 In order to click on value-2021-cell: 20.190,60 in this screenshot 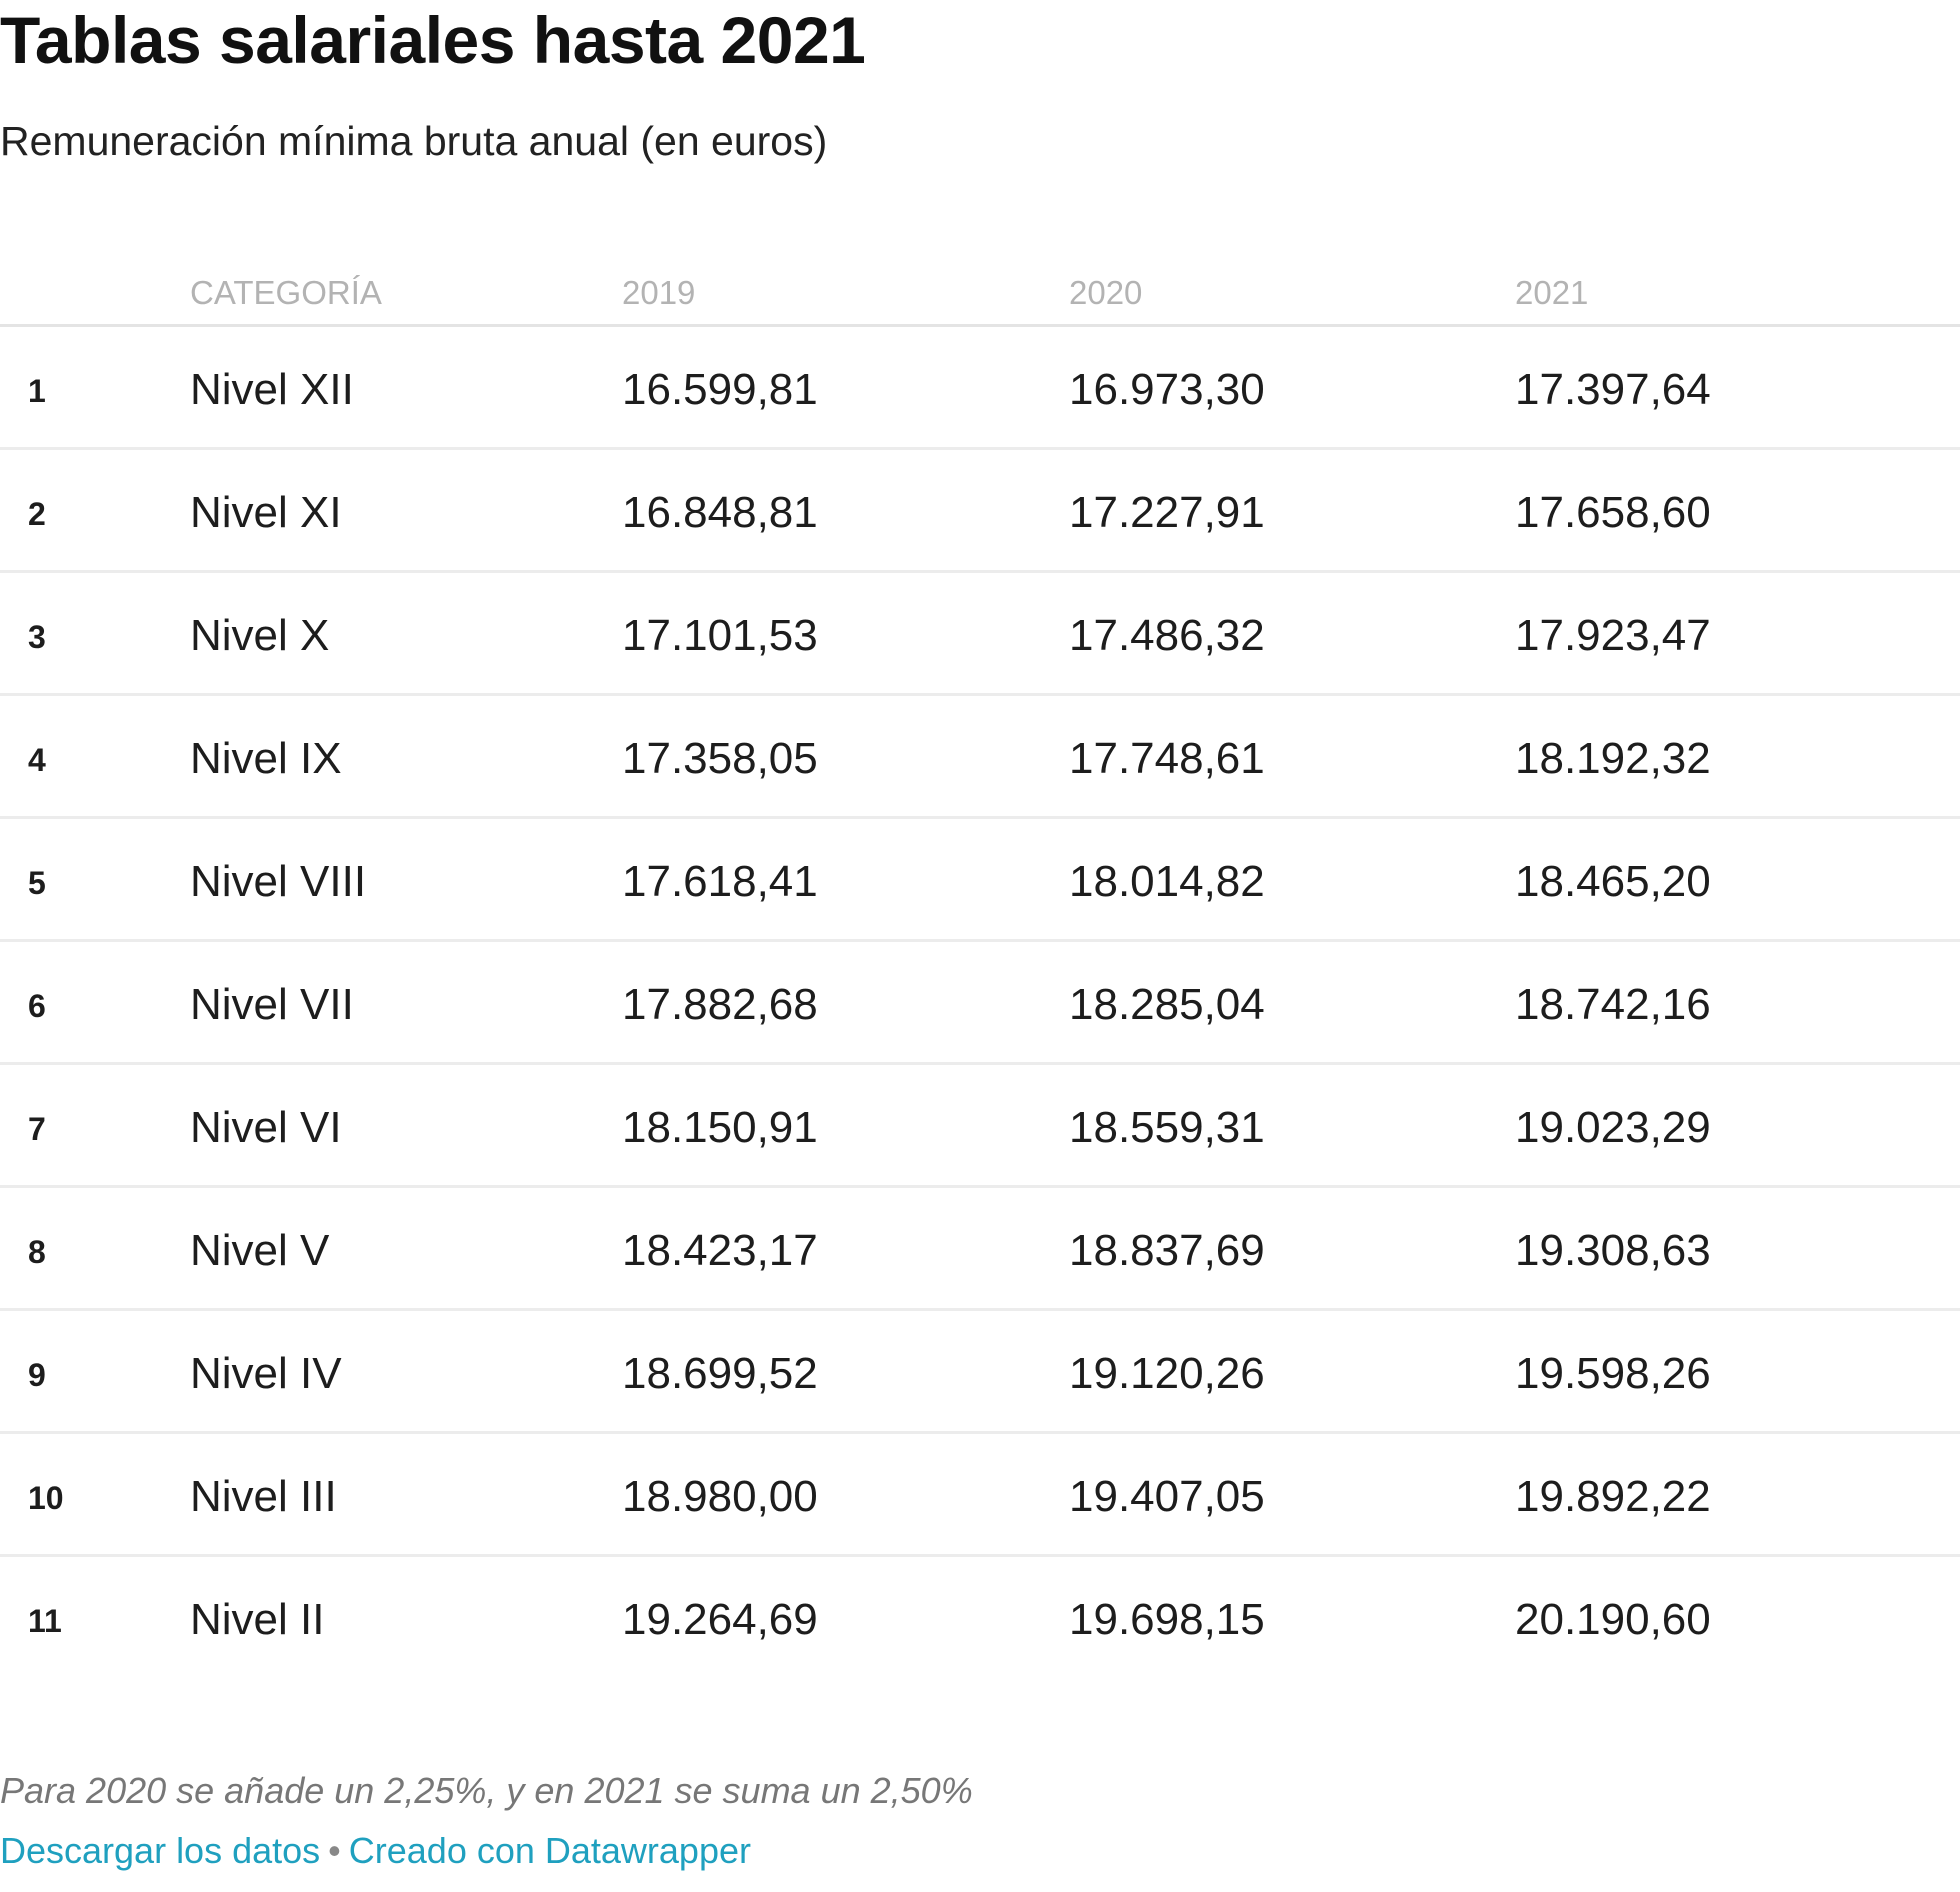, I will do `click(1613, 1619)`.